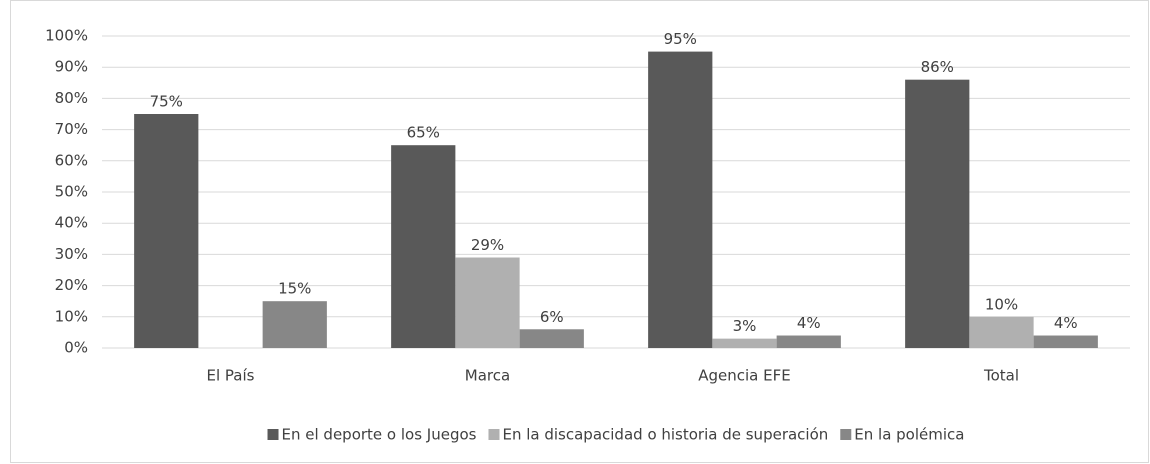 The height and width of the screenshot is (464, 1150). Describe the element at coordinates (71, 98) in the screenshot. I see `y-tick-label: 80%` at that location.